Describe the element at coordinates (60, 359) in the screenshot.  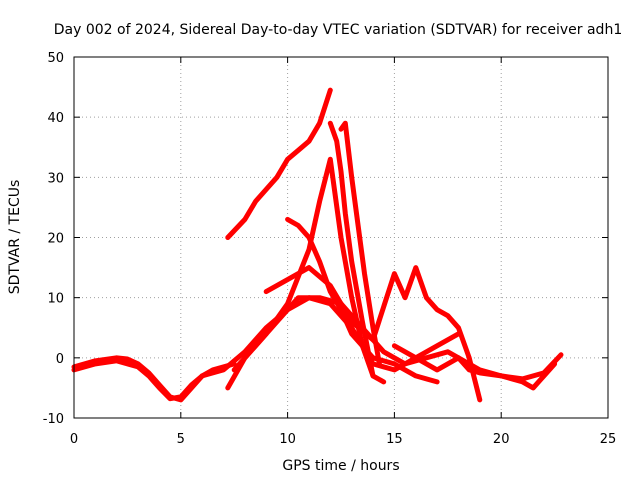
I see `y-tick-label: 0` at that location.